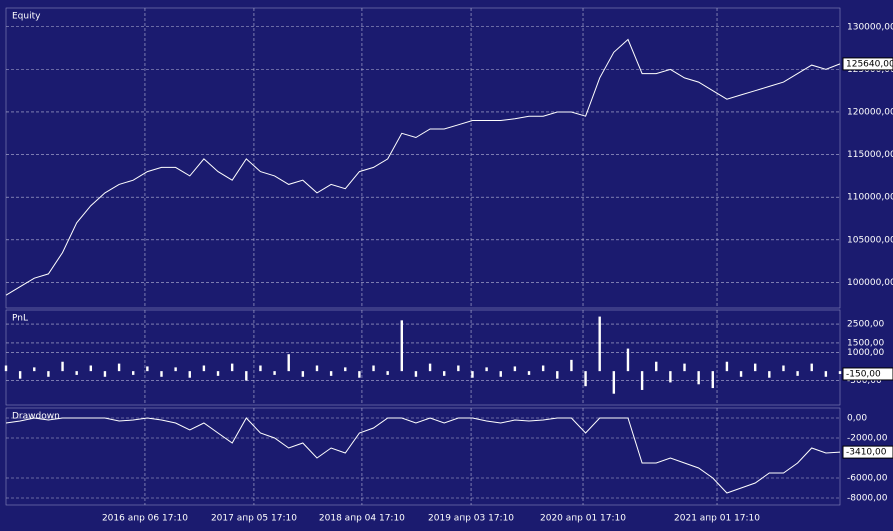  Describe the element at coordinates (863, 374) in the screenshot. I see `last-value-label: -150,00` at that location.